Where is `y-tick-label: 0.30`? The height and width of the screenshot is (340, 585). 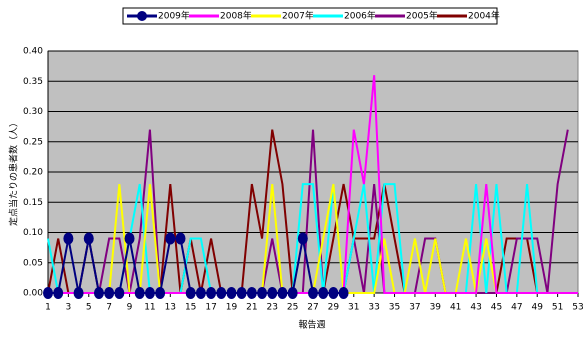 y-tick-label: 0.30 is located at coordinates (33, 112).